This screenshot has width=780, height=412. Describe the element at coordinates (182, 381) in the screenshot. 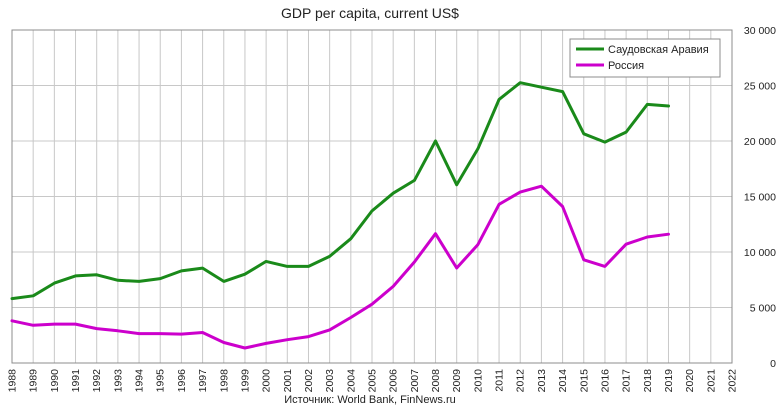

I see `x-tick-label: 1996` at that location.